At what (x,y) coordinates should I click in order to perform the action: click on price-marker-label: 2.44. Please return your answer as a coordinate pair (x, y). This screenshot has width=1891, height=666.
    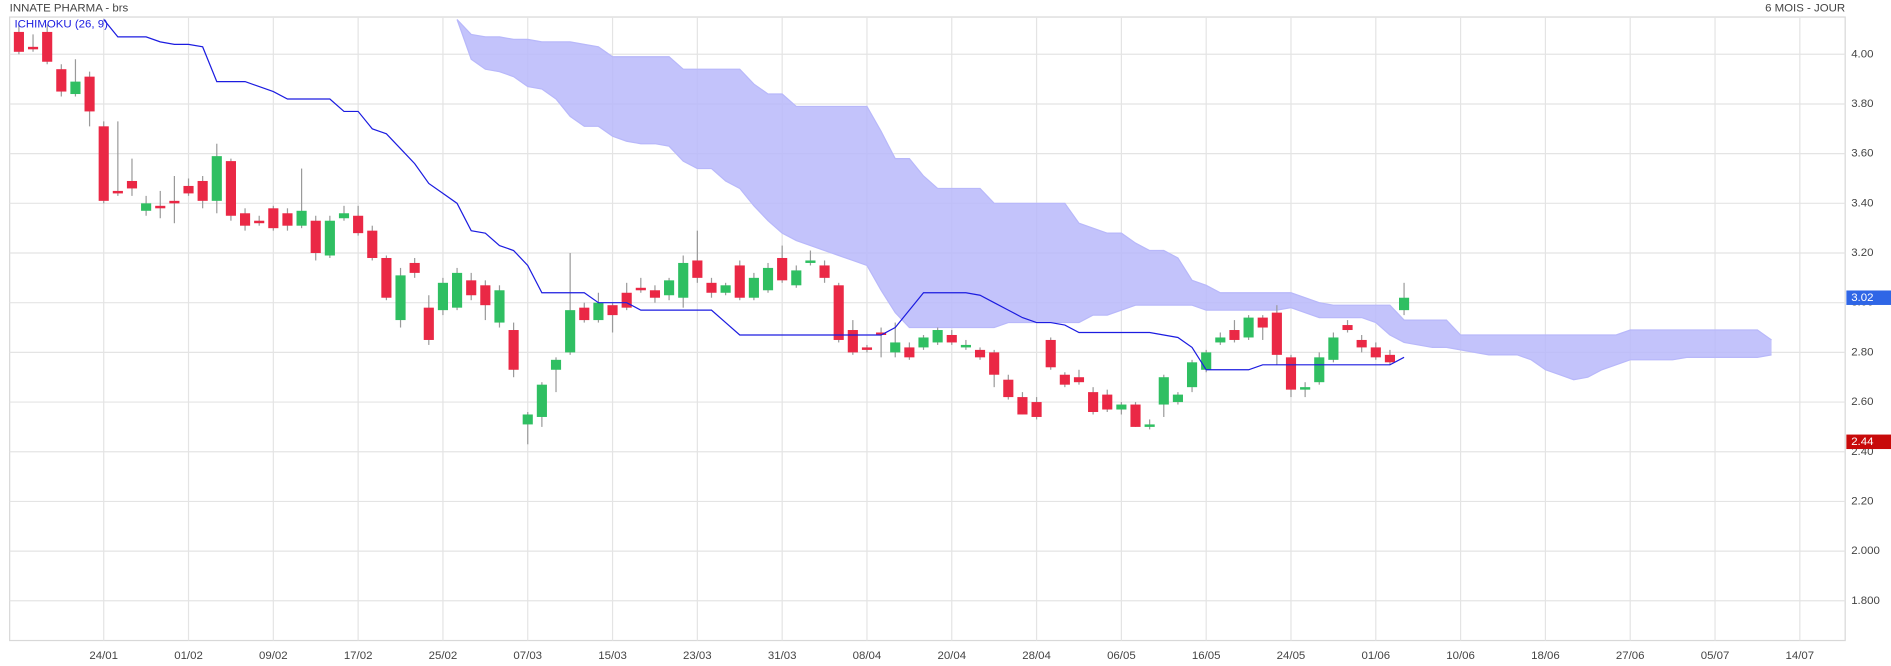
    Looking at the image, I should click on (1862, 442).